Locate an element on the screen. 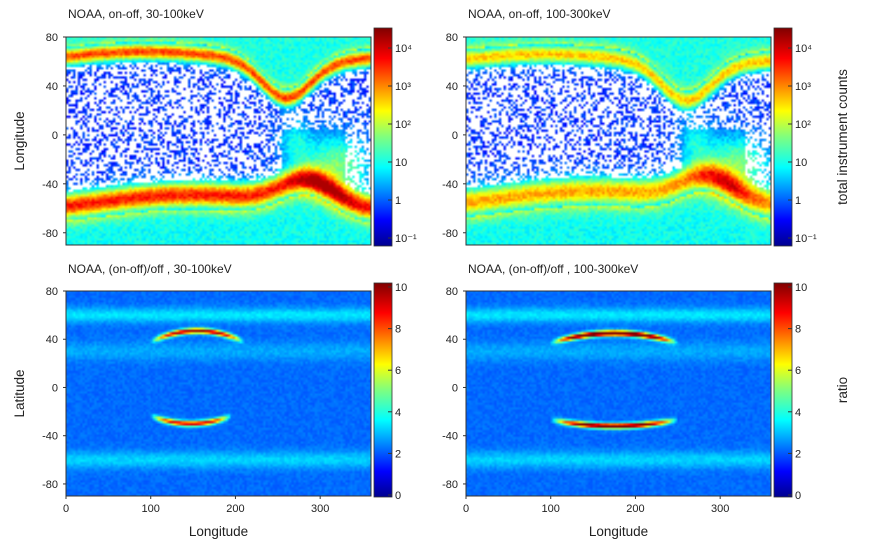 The width and height of the screenshot is (873, 558). colorbar-label: ratio is located at coordinates (842, 390).